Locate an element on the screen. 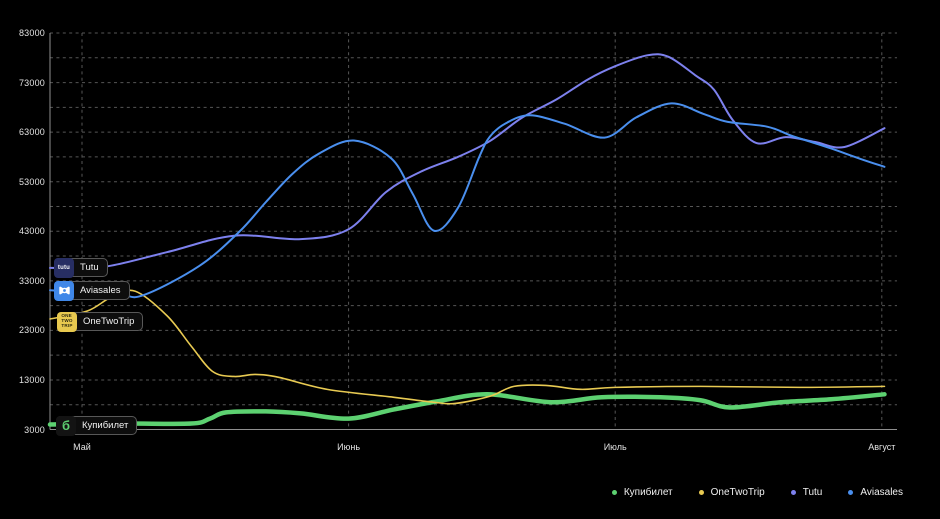  tutu-logo-icon: tutu is located at coordinates (64, 267).